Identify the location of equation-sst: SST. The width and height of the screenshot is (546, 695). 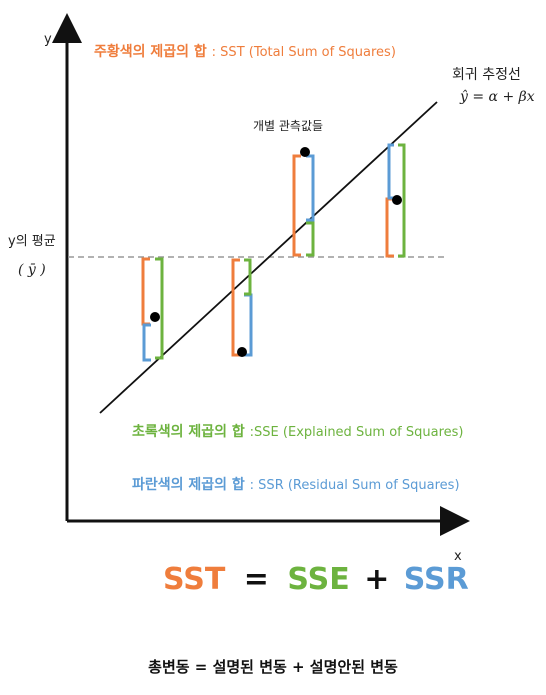
(194, 579).